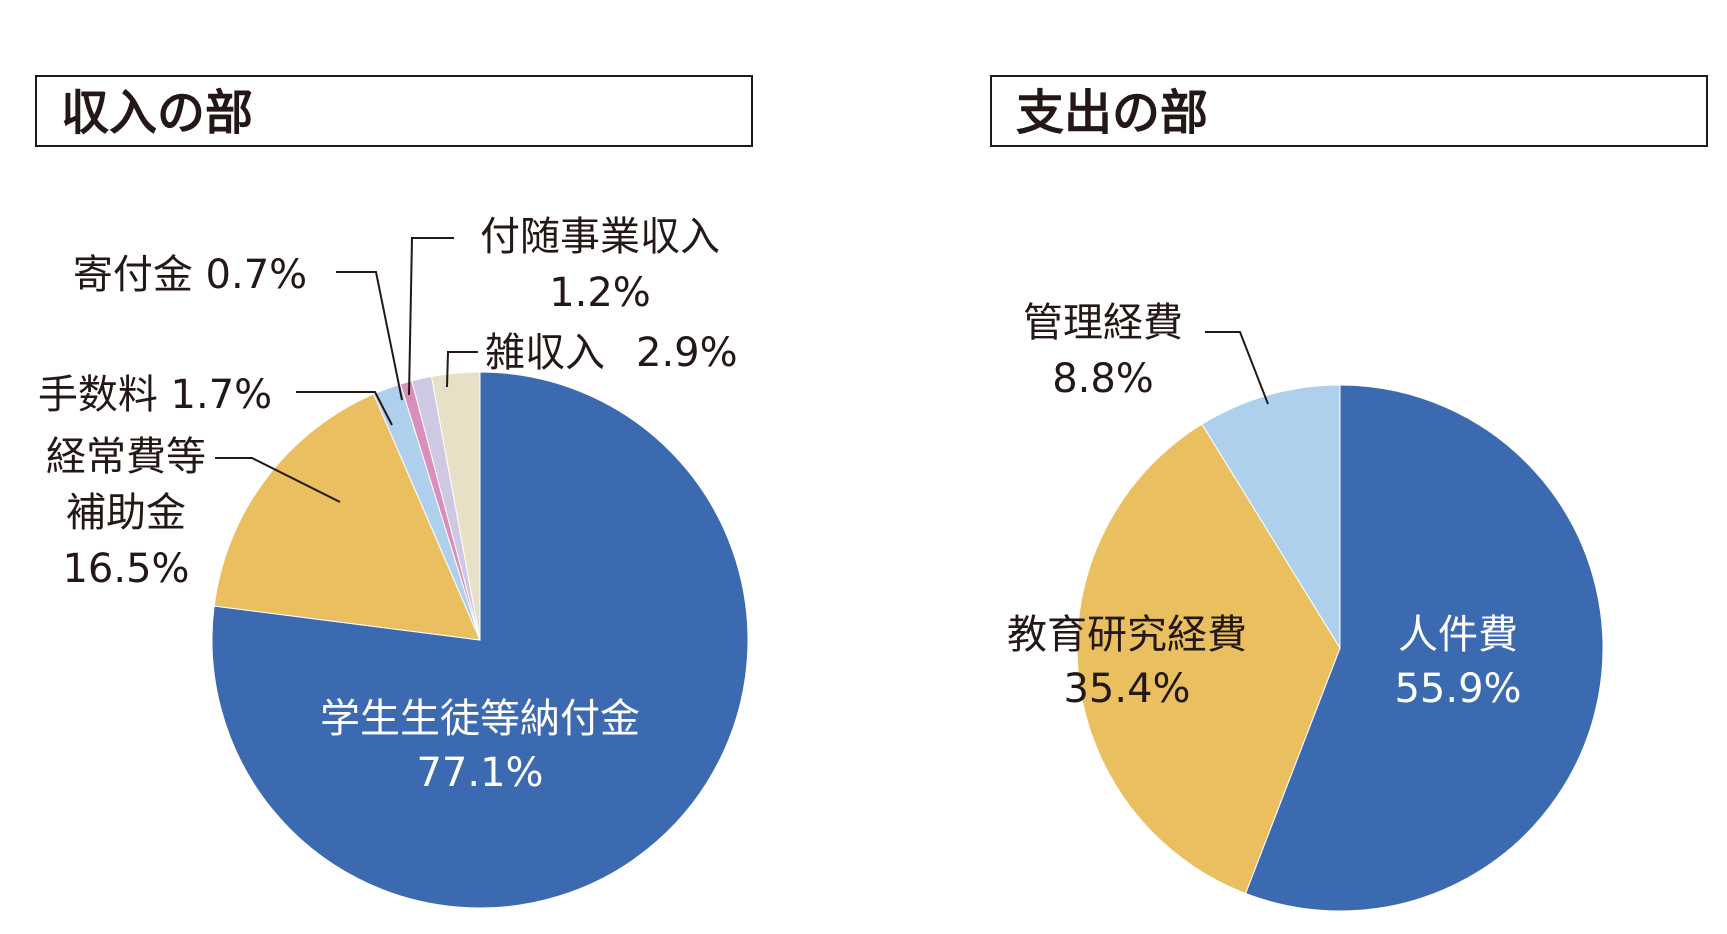  I want to click on expense-label-0: 人件費, so click(1458, 635).